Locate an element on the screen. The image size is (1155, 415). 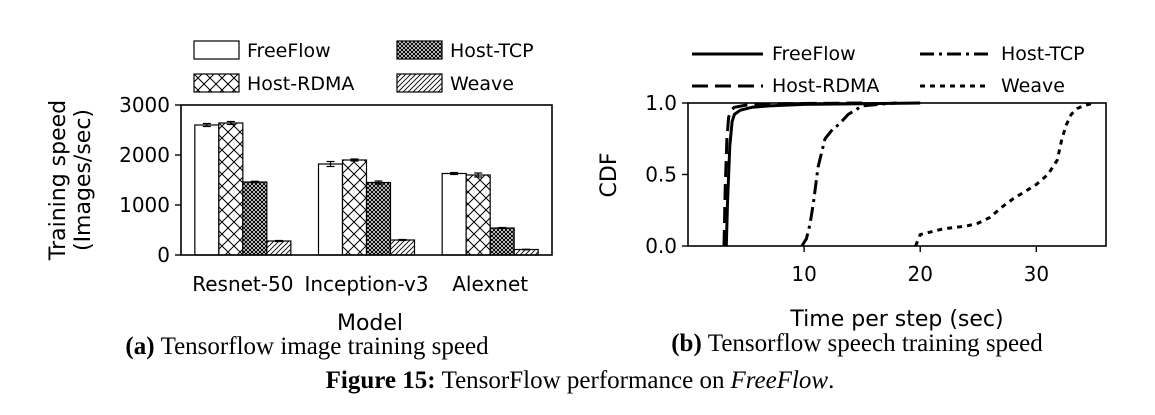
legend-b: FreeFlow Host-TCP Host-RDMA Weave is located at coordinates (888, 70).